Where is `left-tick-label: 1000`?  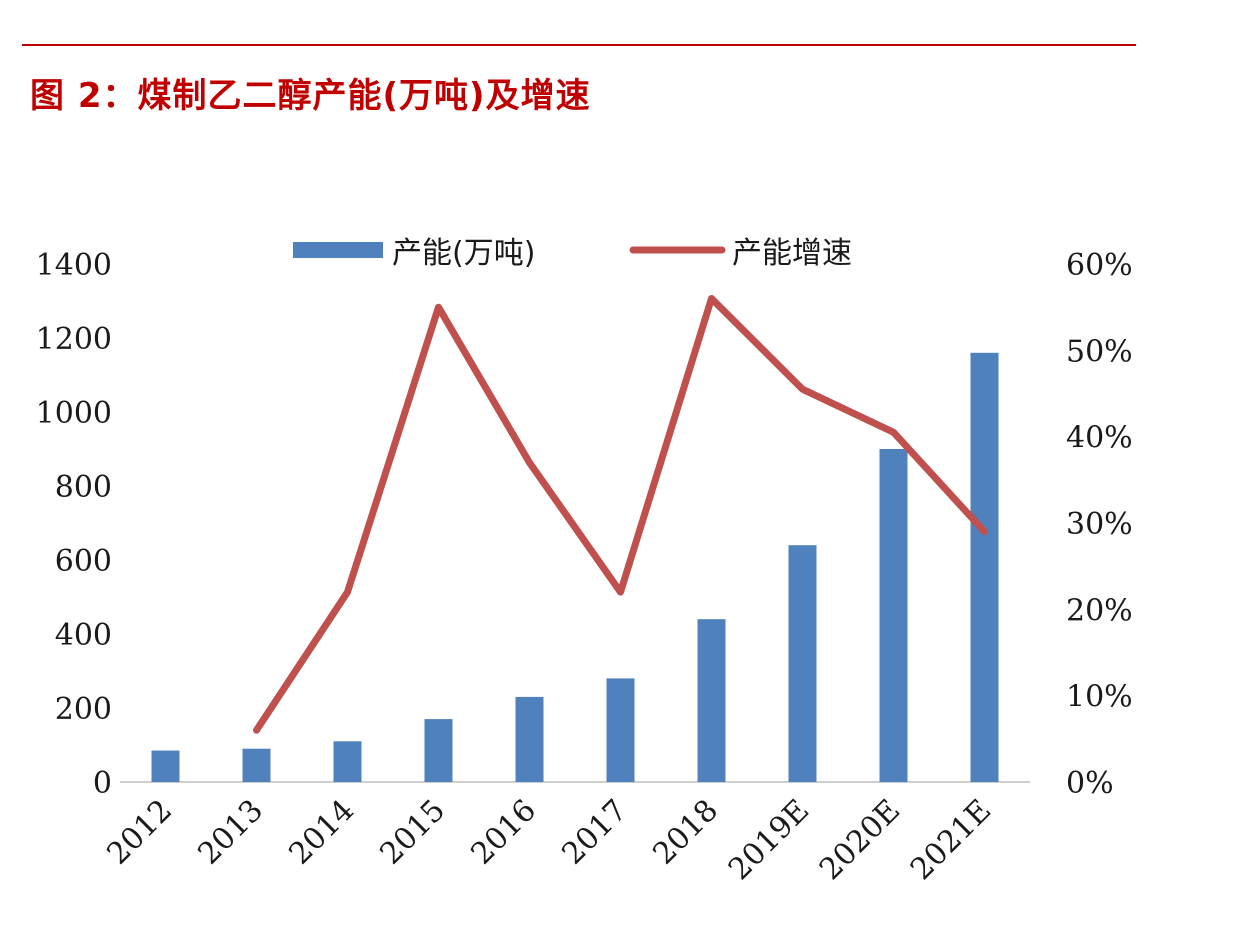 left-tick-label: 1000 is located at coordinates (74, 413).